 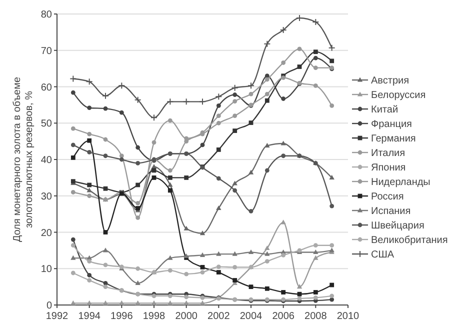 I want to click on legend-label: Белоруссия, so click(x=398, y=95).